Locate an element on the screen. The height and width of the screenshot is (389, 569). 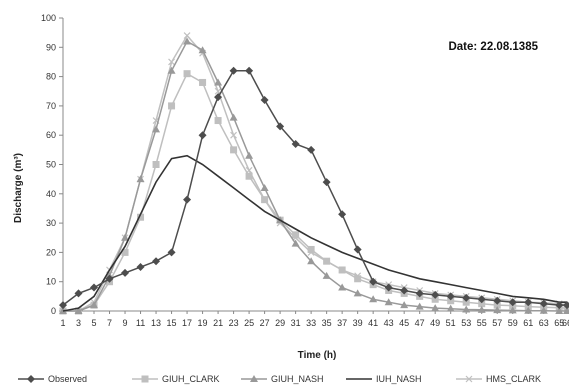
y-tick-label: 70 is located at coordinates (51, 106).